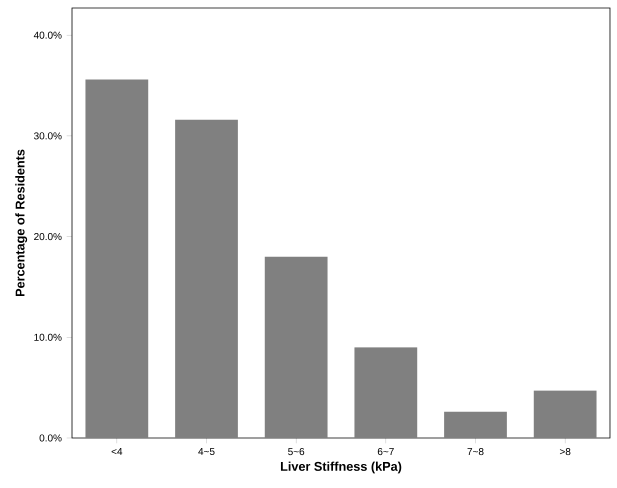  What do you see at coordinates (386, 452) in the screenshot?
I see `x-tick-label: 6~7` at bounding box center [386, 452].